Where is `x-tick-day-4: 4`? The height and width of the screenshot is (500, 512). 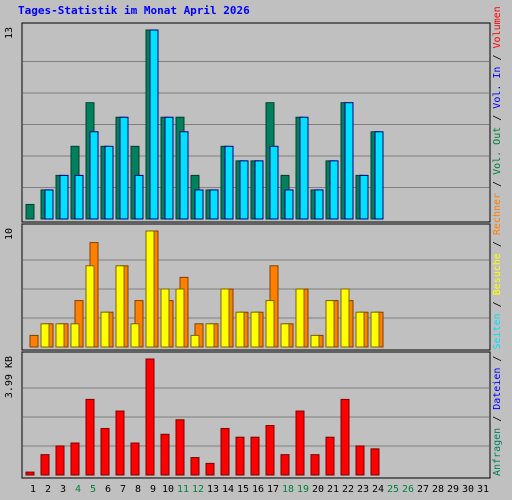 x-tick-day-4: 4 is located at coordinates (78, 489).